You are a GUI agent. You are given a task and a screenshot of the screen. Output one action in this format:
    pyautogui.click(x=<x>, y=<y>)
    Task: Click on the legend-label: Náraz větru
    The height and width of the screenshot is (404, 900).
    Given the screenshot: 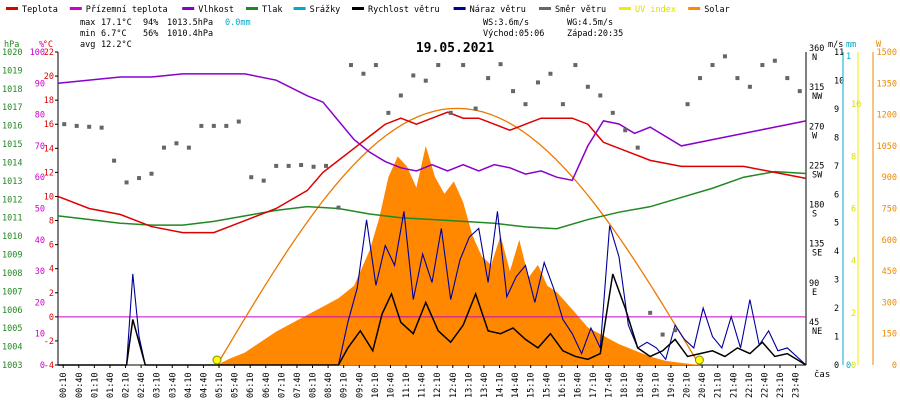 What is the action you would take?
    pyautogui.click(x=498, y=10)
    